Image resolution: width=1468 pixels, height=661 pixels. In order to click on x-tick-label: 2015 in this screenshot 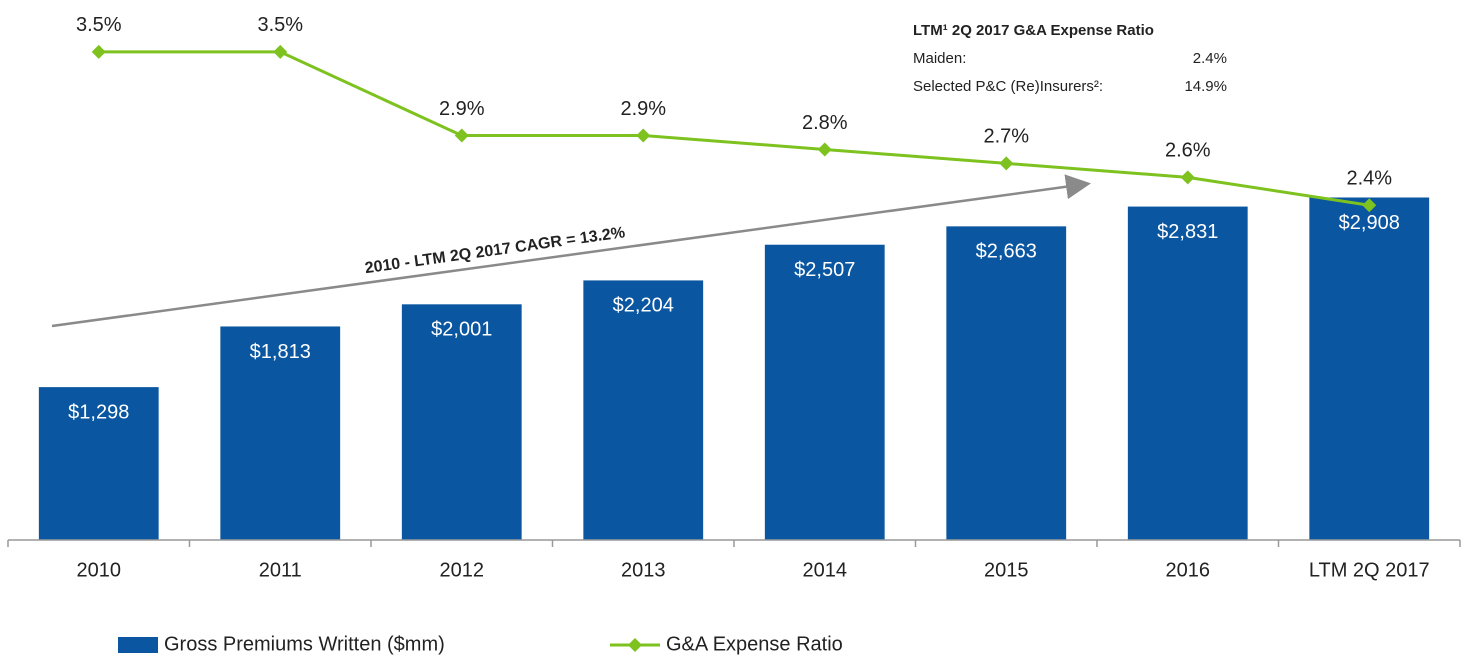, I will do `click(1006, 570)`.